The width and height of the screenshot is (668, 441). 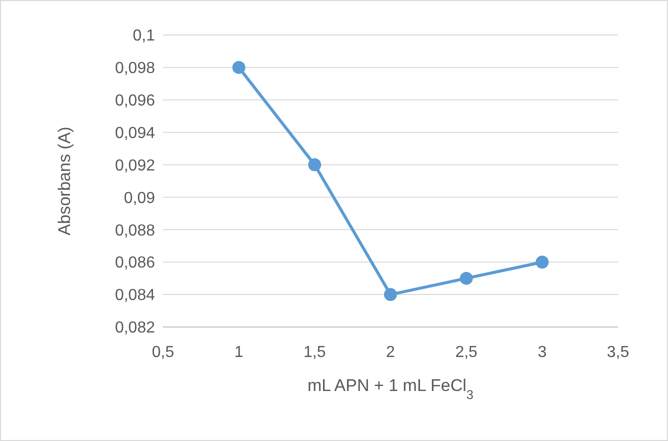 What do you see at coordinates (466, 352) in the screenshot?
I see `x-tick-label: 2,5` at bounding box center [466, 352].